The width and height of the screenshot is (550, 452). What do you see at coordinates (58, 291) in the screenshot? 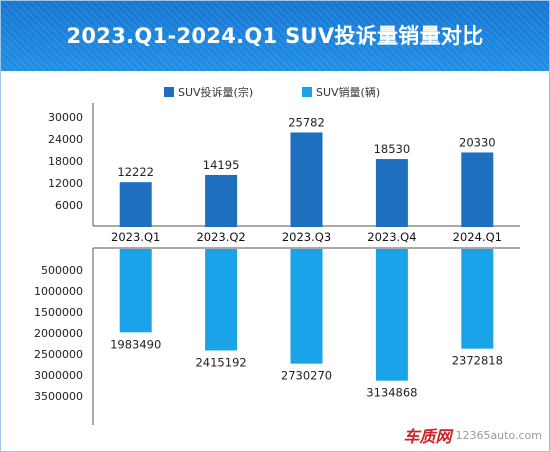
I see `lower-y-tick-label: 1000000` at bounding box center [58, 291].